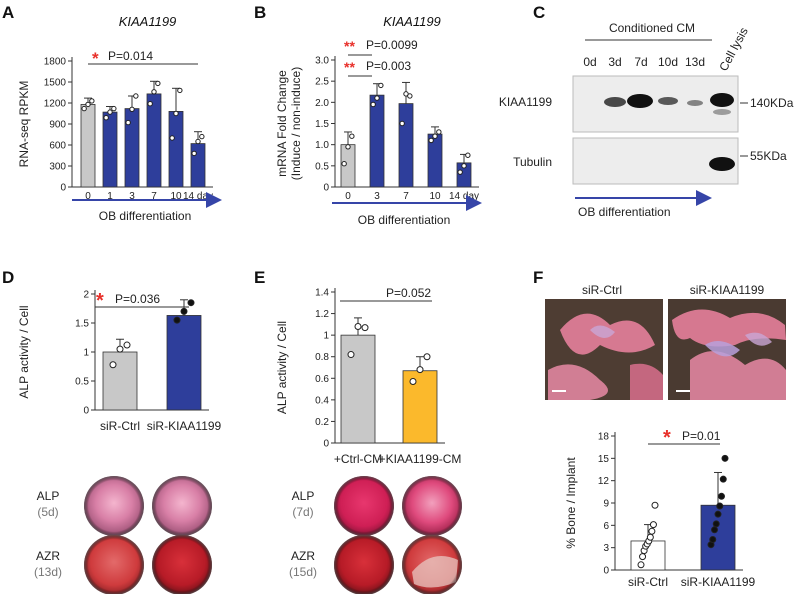 Image resolution: width=799 pixels, height=594 pixels. What do you see at coordinates (768, 156) in the screenshot?
I see `marker-55kda: 55KDa` at bounding box center [768, 156].